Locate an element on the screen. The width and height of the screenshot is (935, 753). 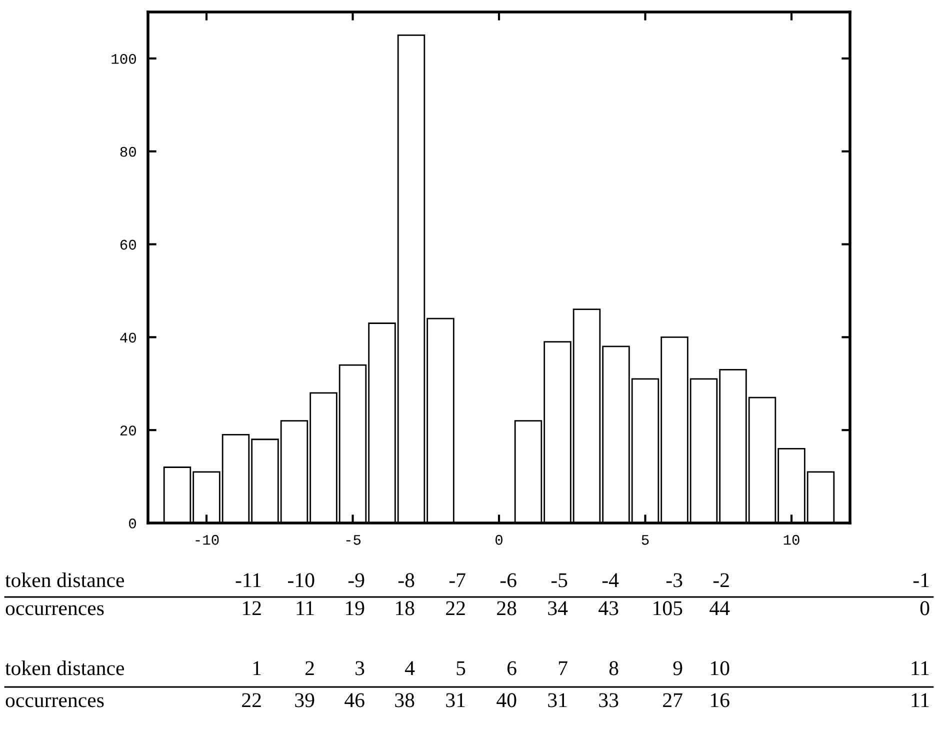
text: 40 is located at coordinates (506, 700).